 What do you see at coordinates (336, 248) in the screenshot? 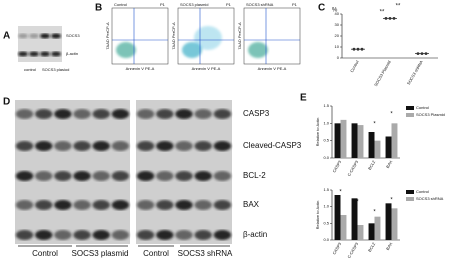
I see `x-tick-label: CASP3` at bounding box center [336, 248].